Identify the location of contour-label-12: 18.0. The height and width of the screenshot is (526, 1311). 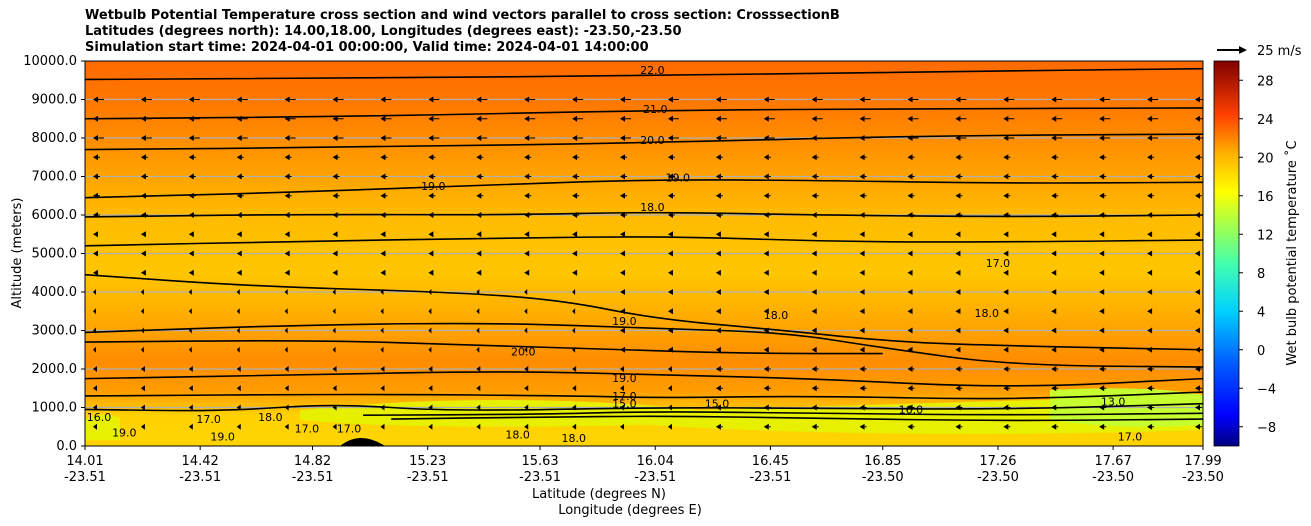
(986, 313).